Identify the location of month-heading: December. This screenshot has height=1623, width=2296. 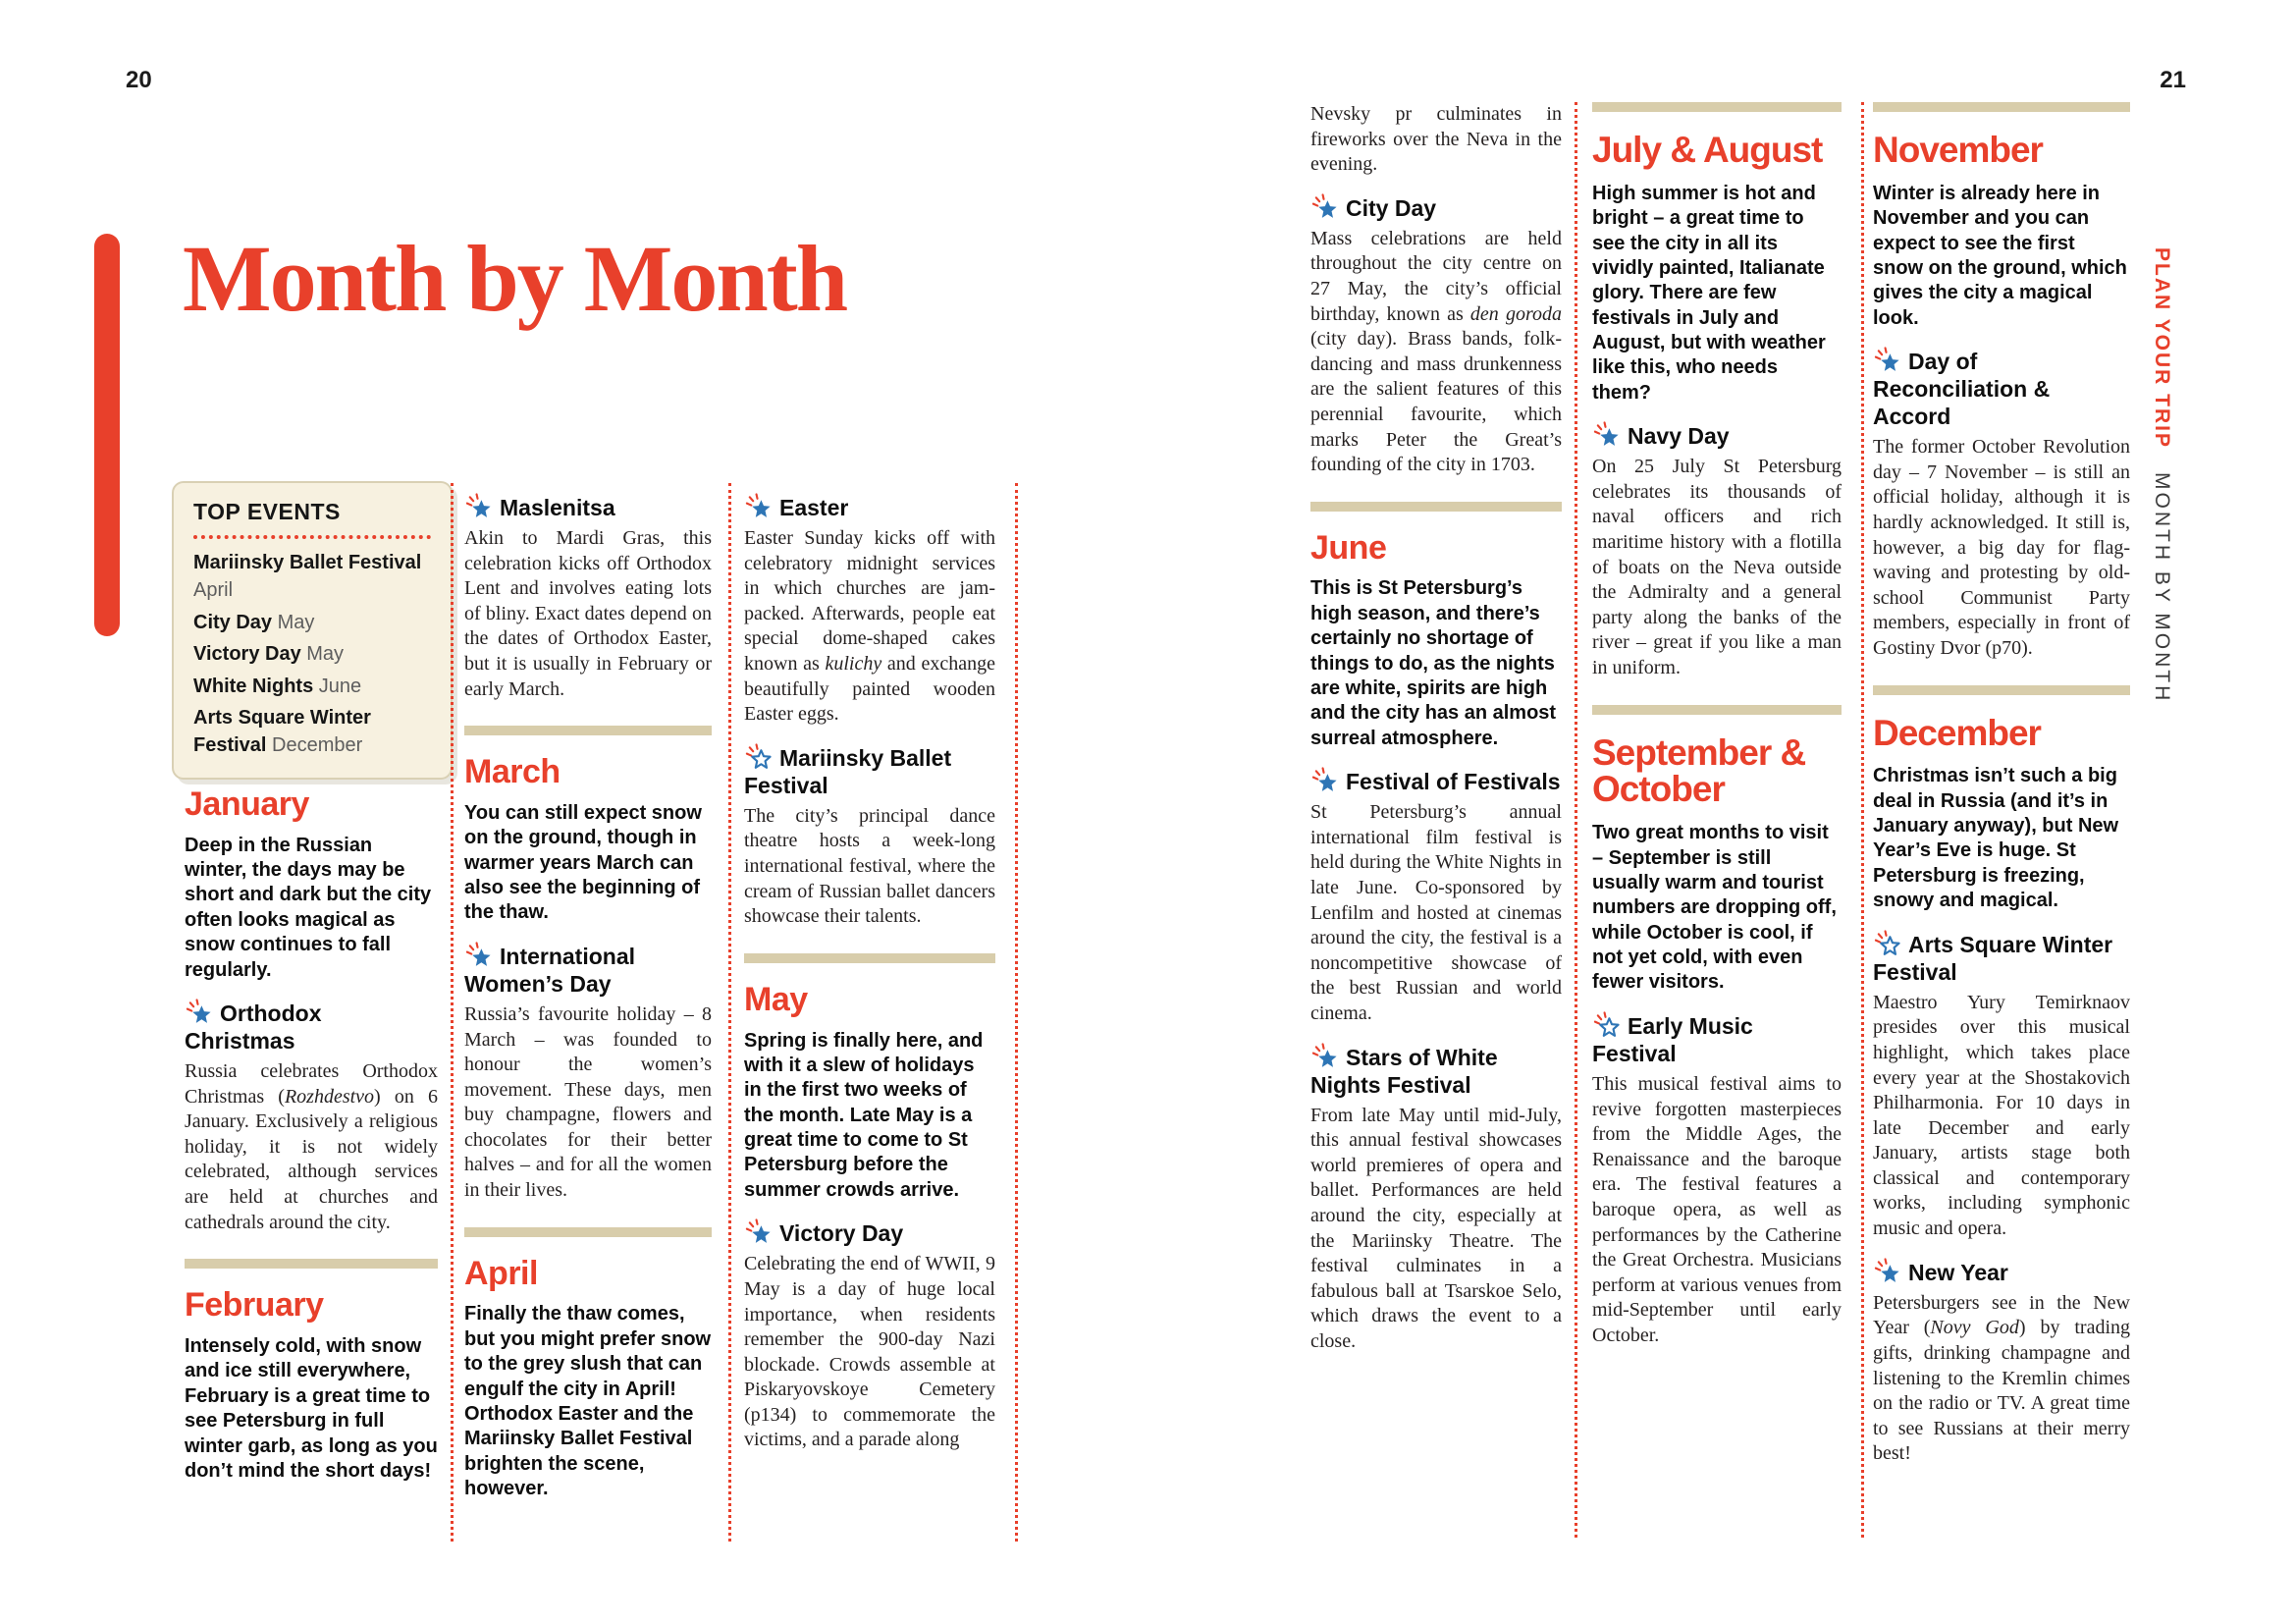
(1957, 732).